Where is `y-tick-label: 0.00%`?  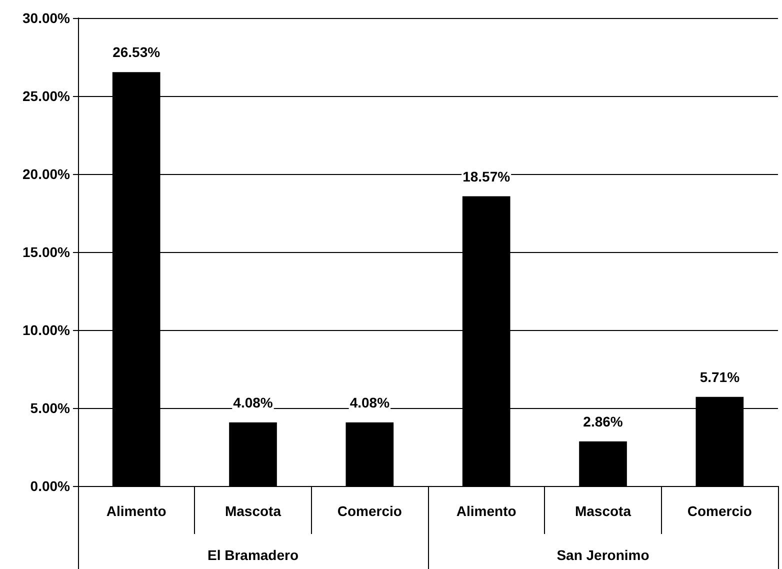 y-tick-label: 0.00% is located at coordinates (50, 486).